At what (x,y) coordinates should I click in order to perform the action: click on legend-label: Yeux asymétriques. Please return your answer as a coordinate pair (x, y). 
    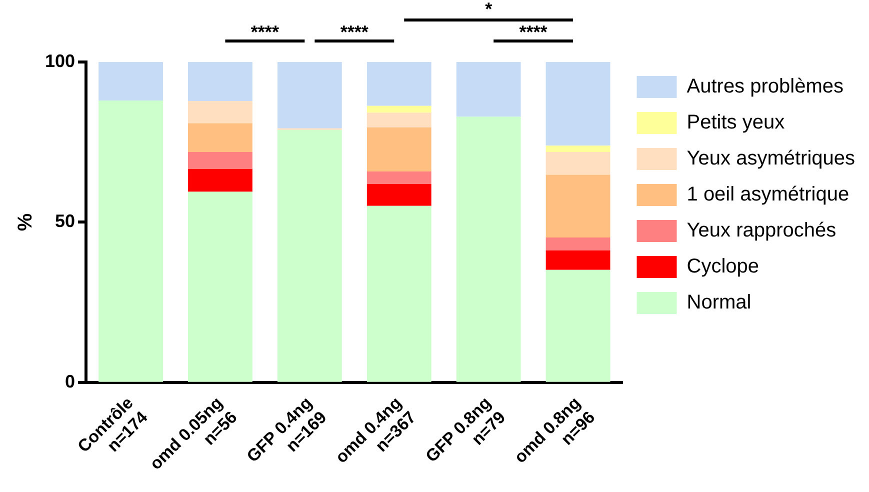
    Looking at the image, I should click on (771, 159).